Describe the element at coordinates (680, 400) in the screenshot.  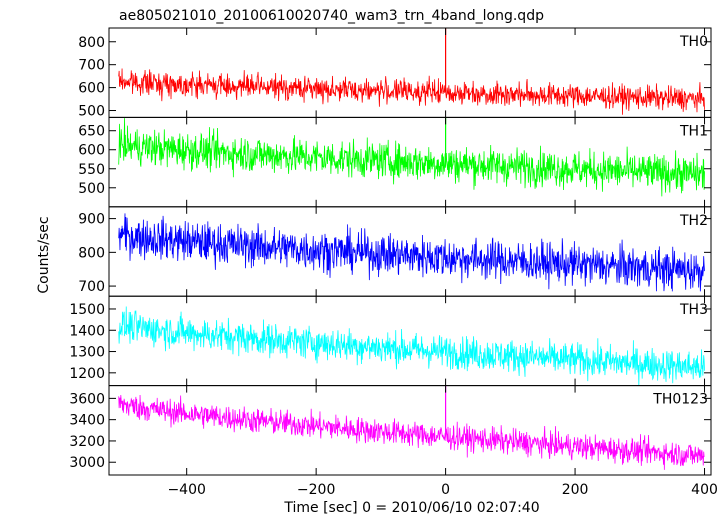
I see `panel-label-th0123: TH0123` at that location.